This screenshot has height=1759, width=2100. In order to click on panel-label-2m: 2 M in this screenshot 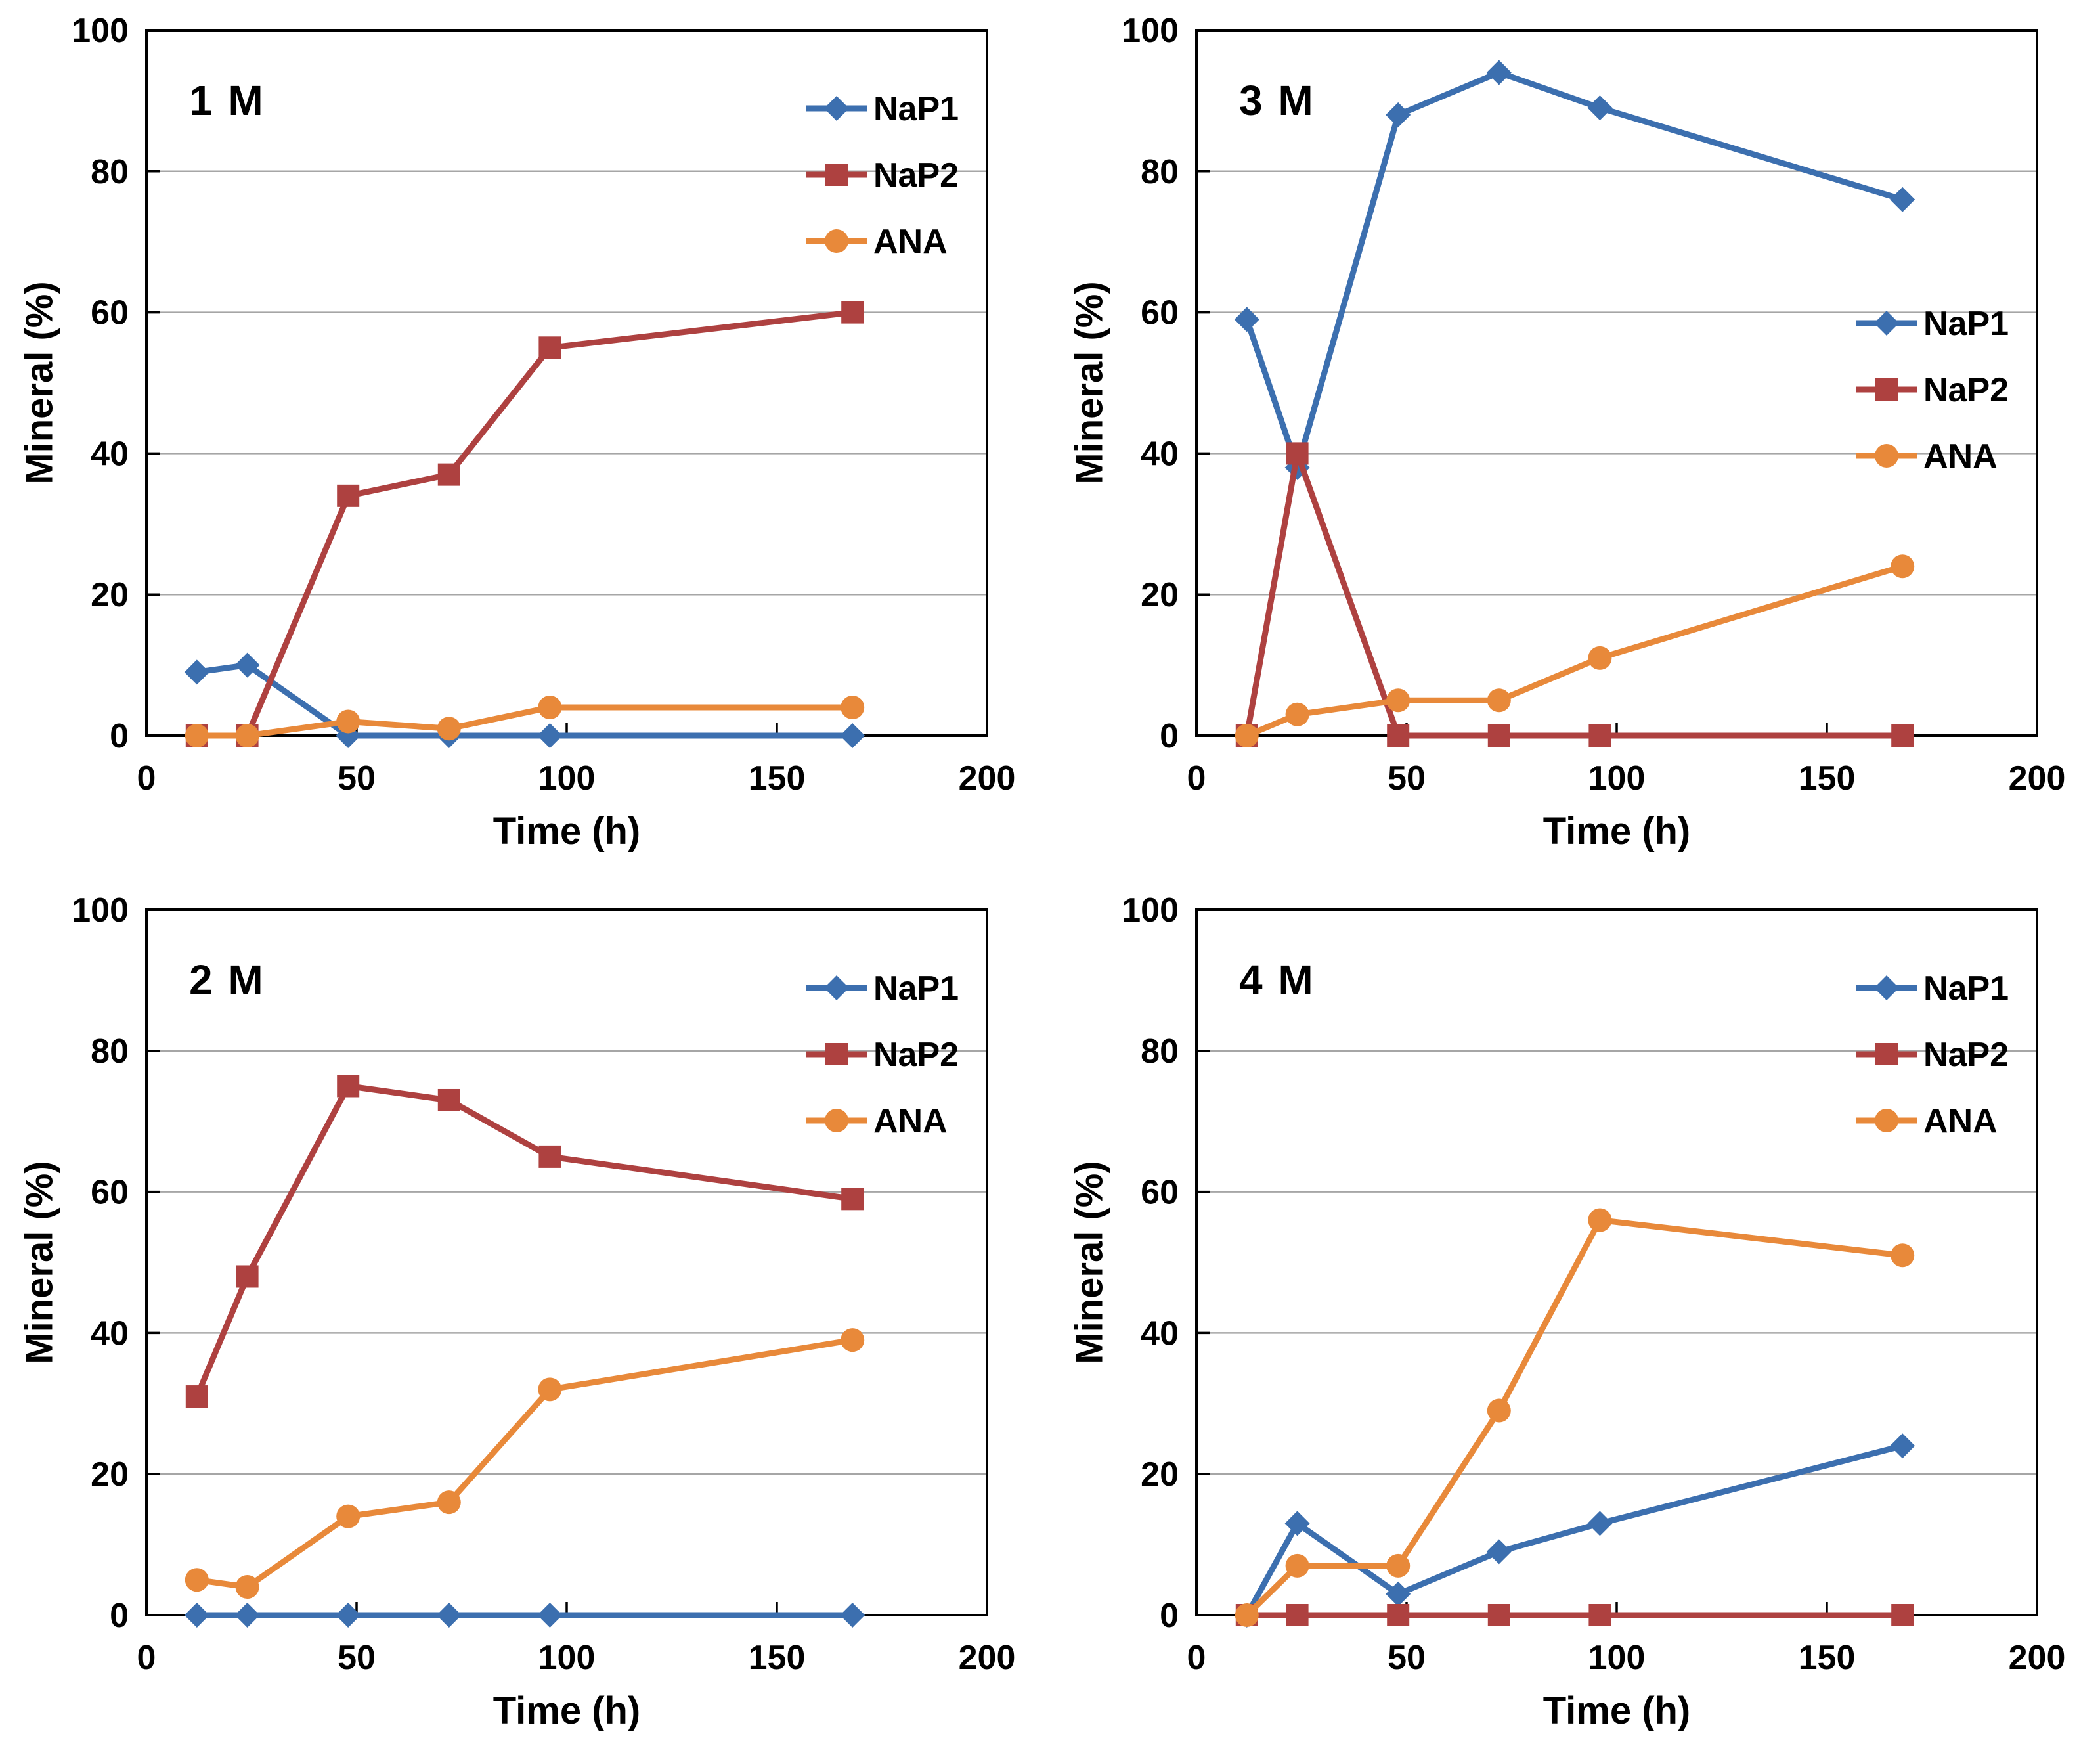, I will do `click(227, 980)`.